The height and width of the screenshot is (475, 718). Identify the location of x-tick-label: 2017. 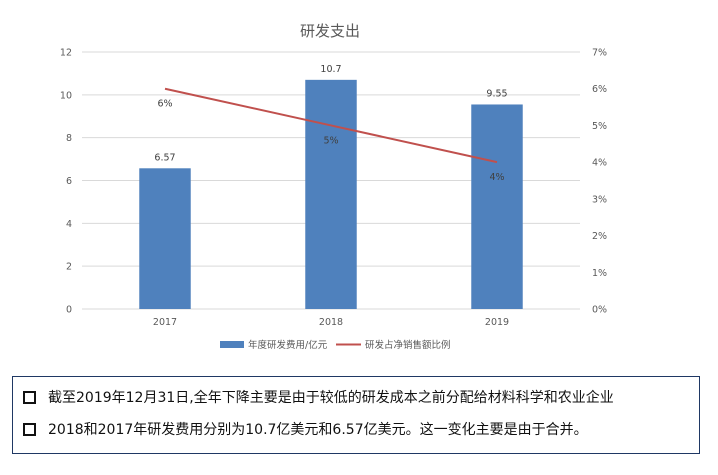
(165, 322).